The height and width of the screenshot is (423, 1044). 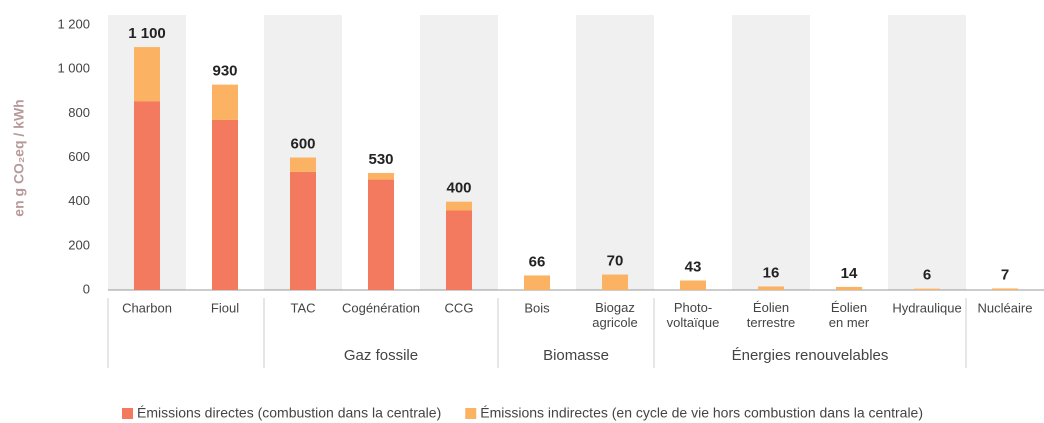 I want to click on x-tick-label: Éolien terrestre, so click(x=771, y=315).